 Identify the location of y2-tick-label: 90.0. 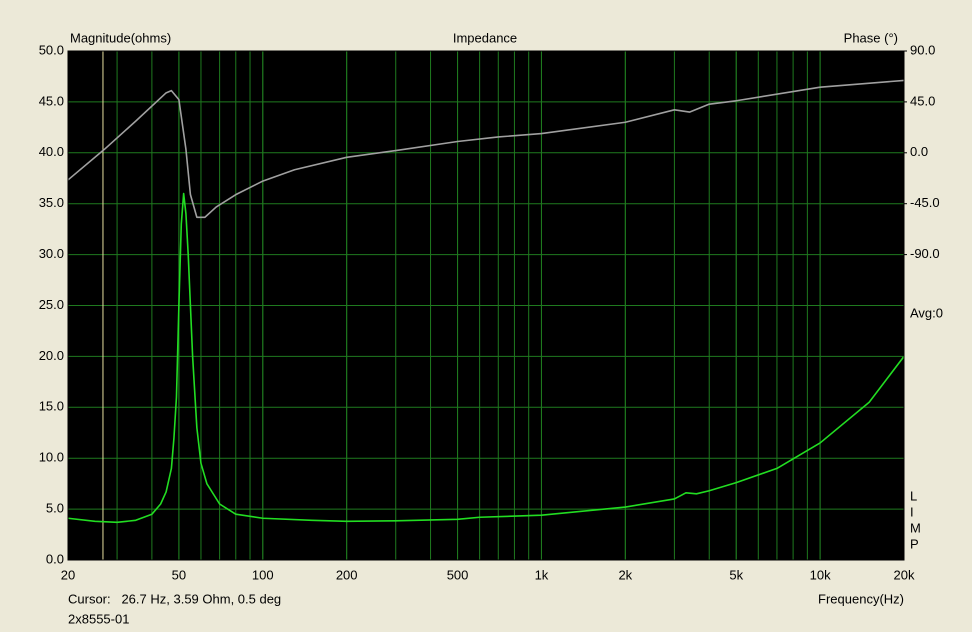
(922, 49).